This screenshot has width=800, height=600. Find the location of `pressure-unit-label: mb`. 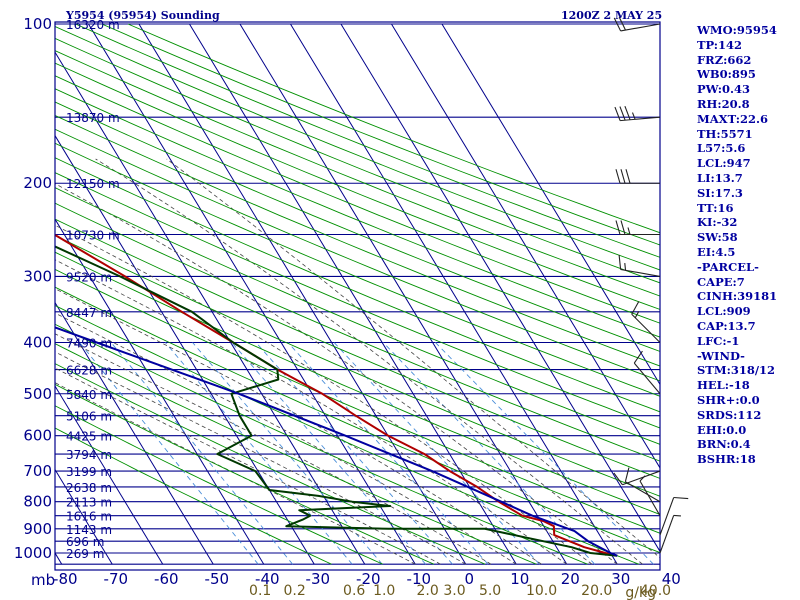

pressure-unit-label: mb is located at coordinates (43, 580).